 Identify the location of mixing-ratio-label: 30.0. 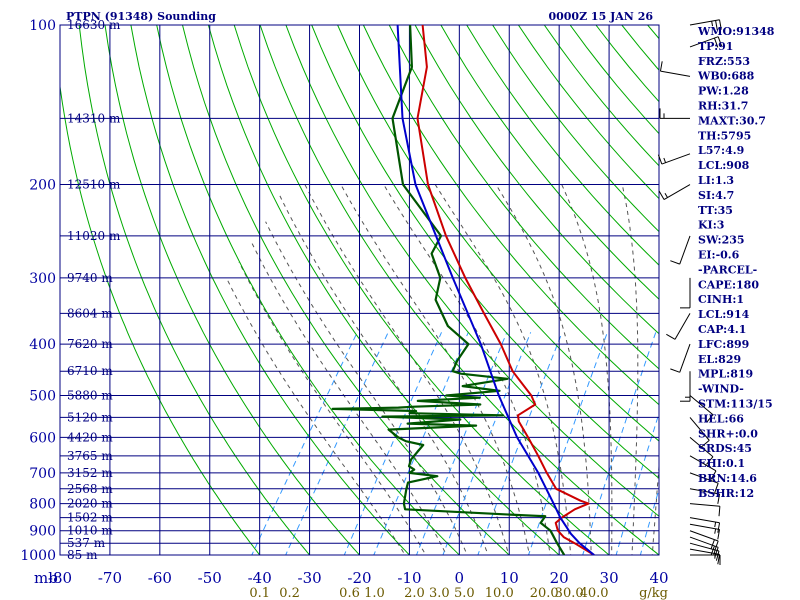
(569, 593).